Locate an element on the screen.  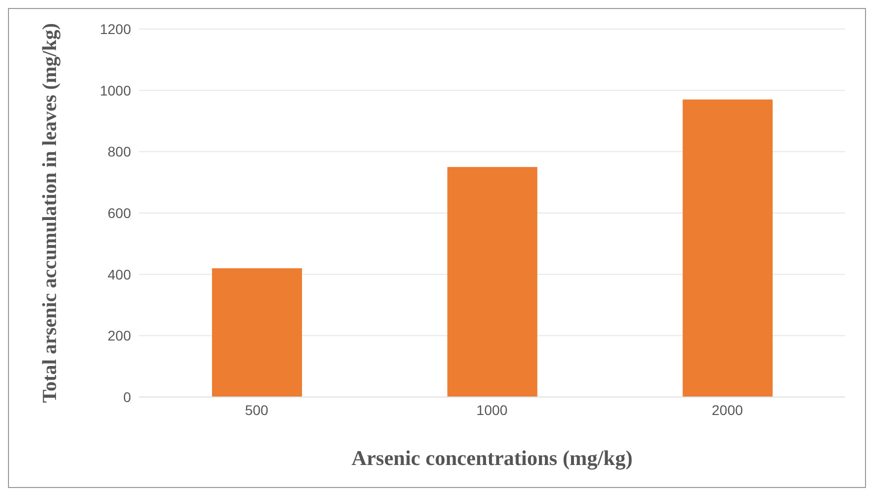
y-tick-label: 600 is located at coordinates (120, 212).